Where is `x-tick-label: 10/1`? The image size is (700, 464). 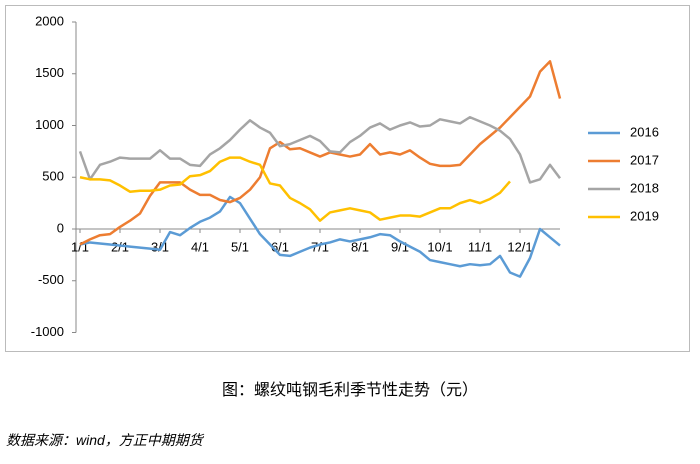 x-tick-label: 10/1 is located at coordinates (439, 246).